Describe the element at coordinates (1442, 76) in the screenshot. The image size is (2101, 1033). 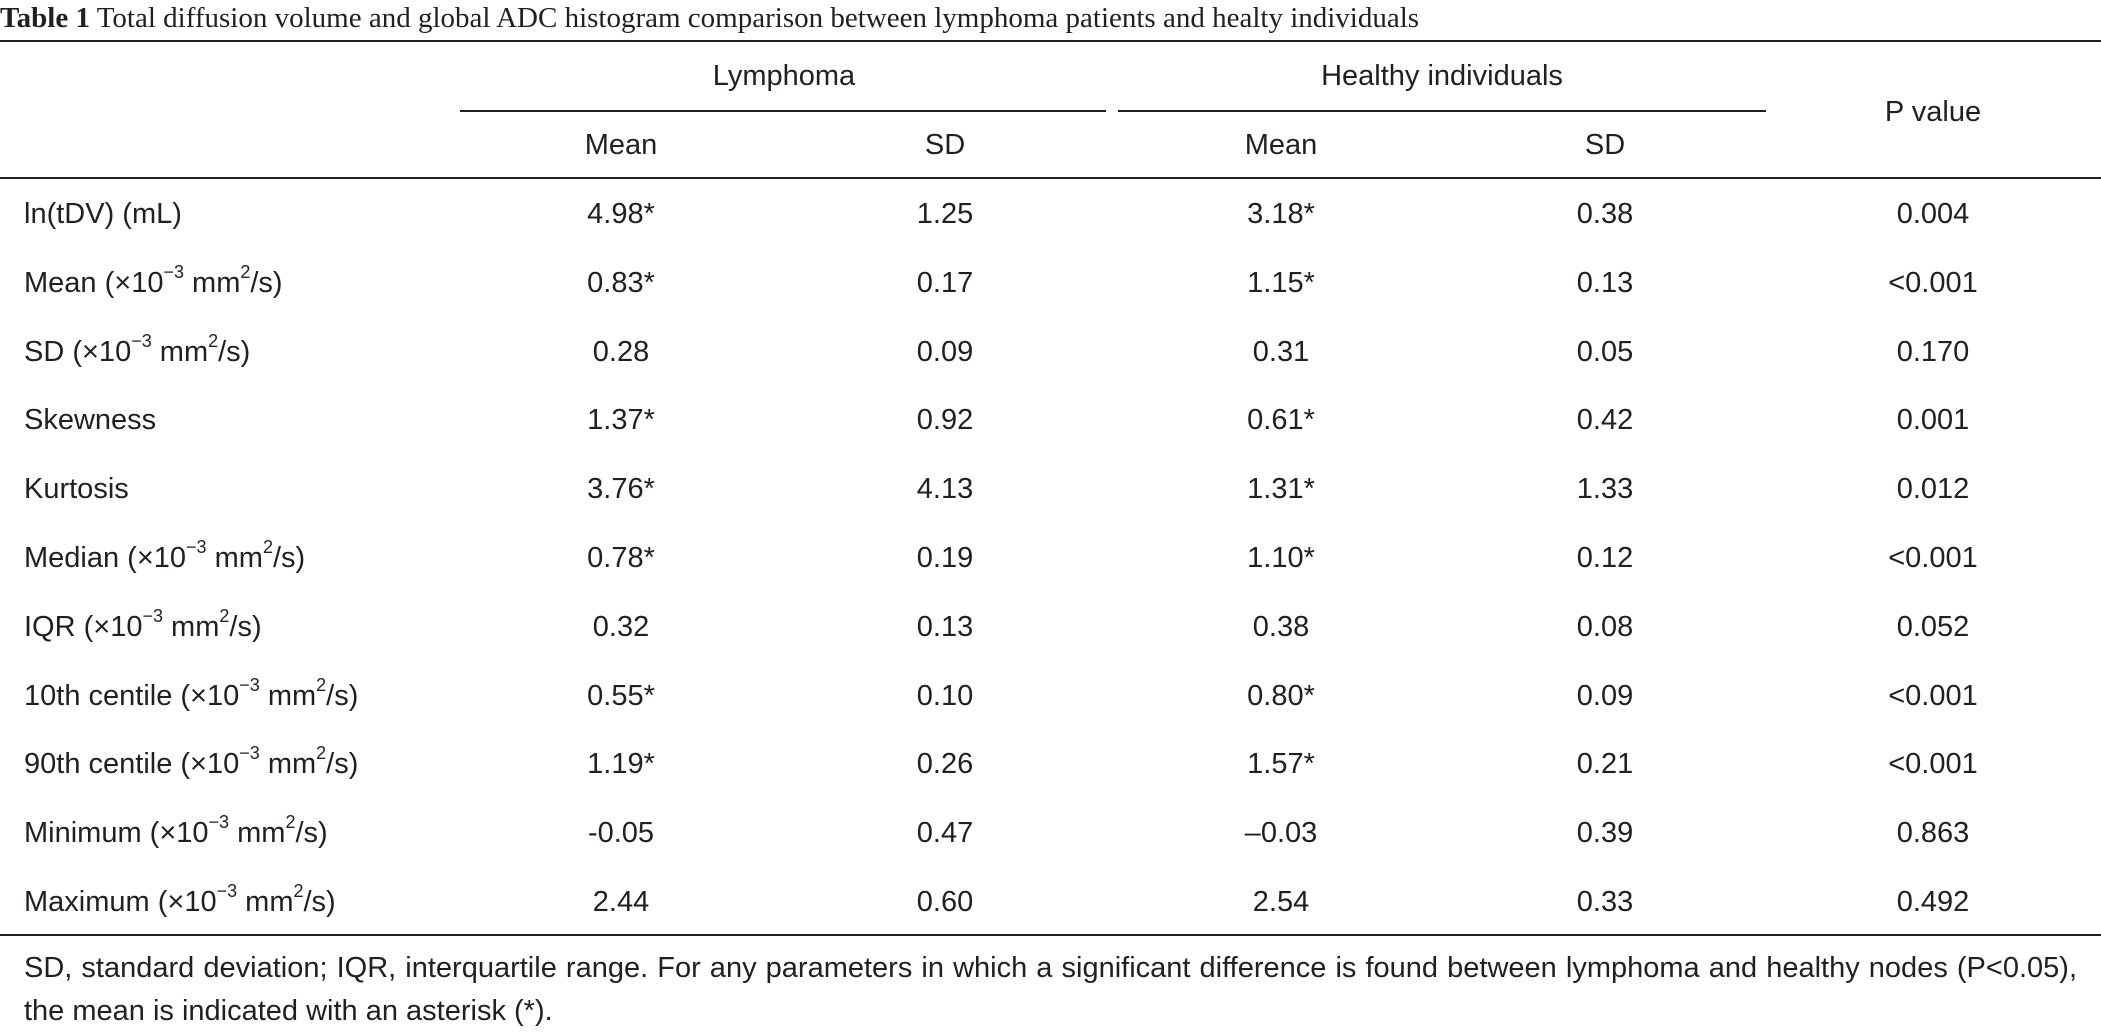
I see `header-healthy: Healthy individuals` at that location.